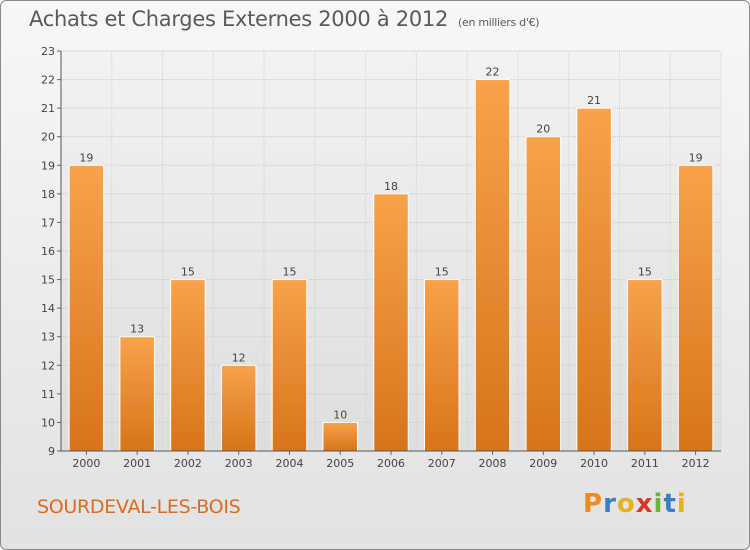 Image resolution: width=750 pixels, height=550 pixels. I want to click on y-tick-label: 9, so click(51, 451).